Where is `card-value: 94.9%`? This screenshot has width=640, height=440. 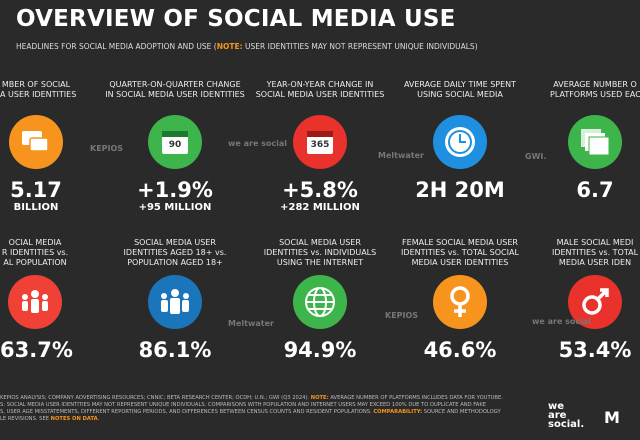 card-value: 94.9% is located at coordinates (320, 350).